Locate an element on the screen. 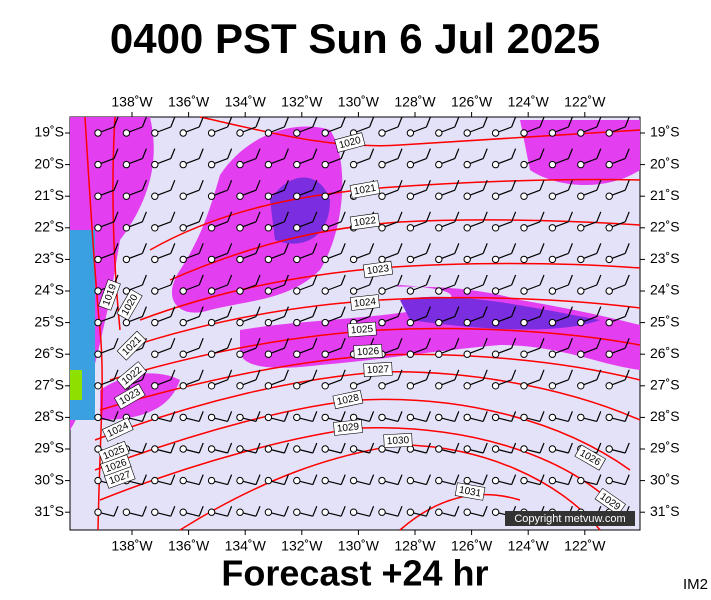 The height and width of the screenshot is (600, 711). isobar-label: 1028 is located at coordinates (348, 399).